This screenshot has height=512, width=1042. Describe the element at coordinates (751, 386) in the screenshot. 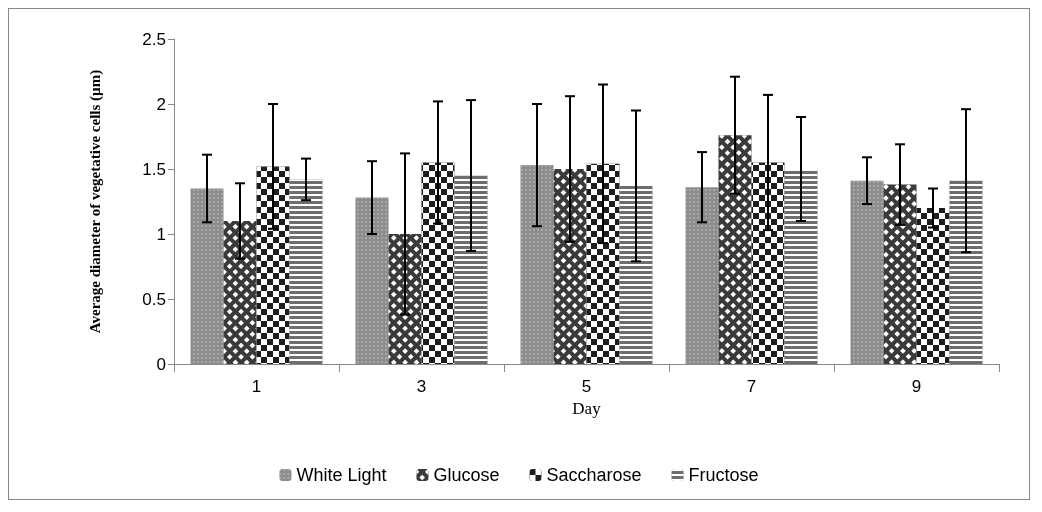

I see `x-tick-label: 7` at that location.